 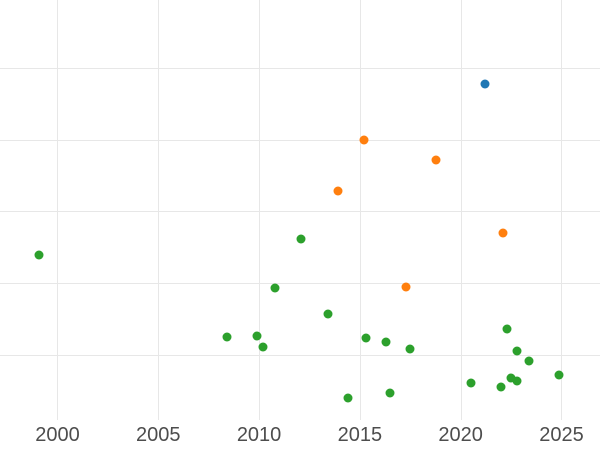 I want to click on data-point-blue, so click(x=485, y=84).